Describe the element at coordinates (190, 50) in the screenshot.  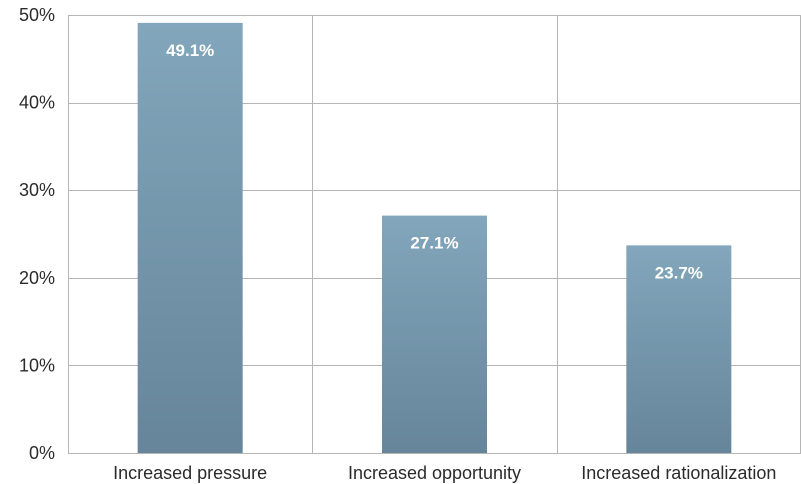
I see `data-label: 49.1%` at that location.